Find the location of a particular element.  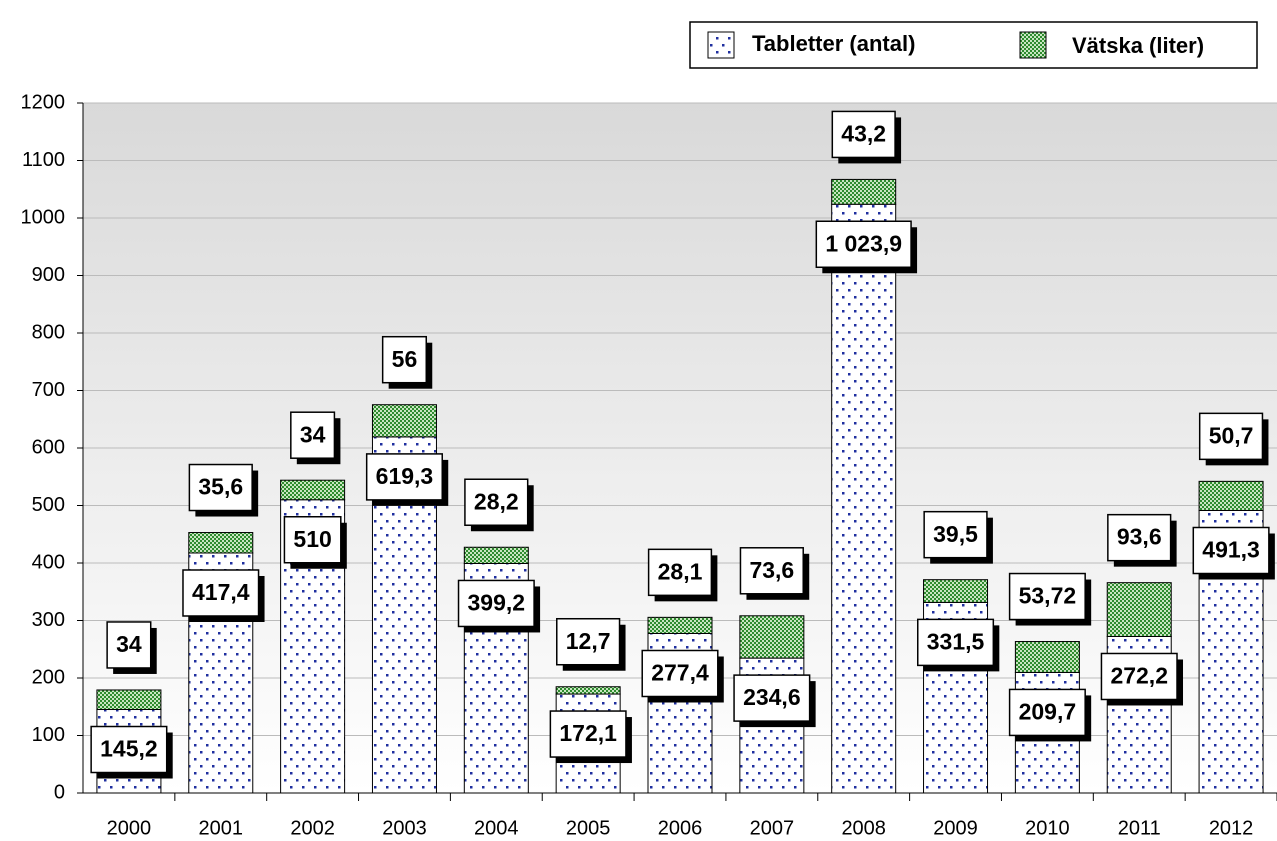

x-tick-label: 2001 is located at coordinates (221, 828).